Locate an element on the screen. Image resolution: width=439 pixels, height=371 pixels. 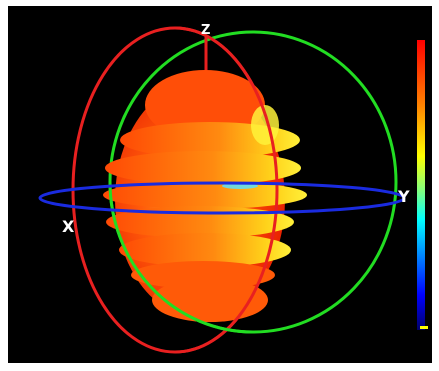
z-axis-label: Z is located at coordinates (205, 30).